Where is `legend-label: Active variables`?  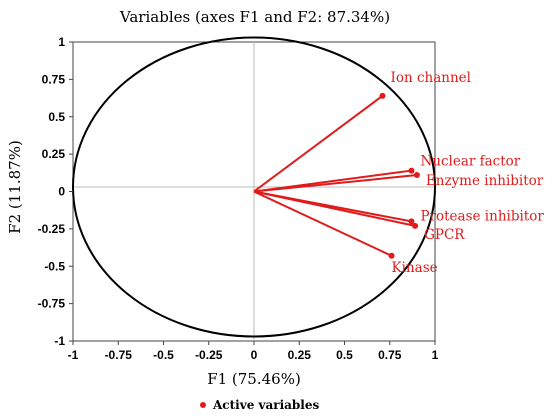 legend-label: Active variables is located at coordinates (265, 405).